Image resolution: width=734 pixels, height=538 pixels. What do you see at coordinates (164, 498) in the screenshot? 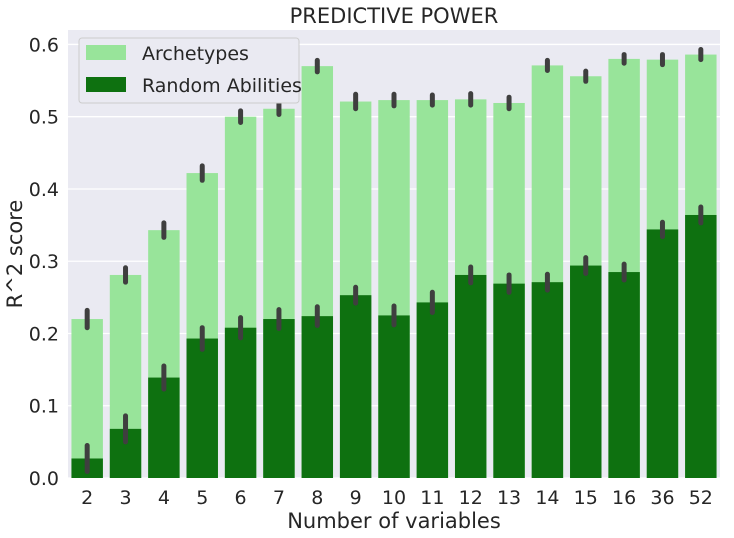
I see `x-tick-label: 4` at bounding box center [164, 498].